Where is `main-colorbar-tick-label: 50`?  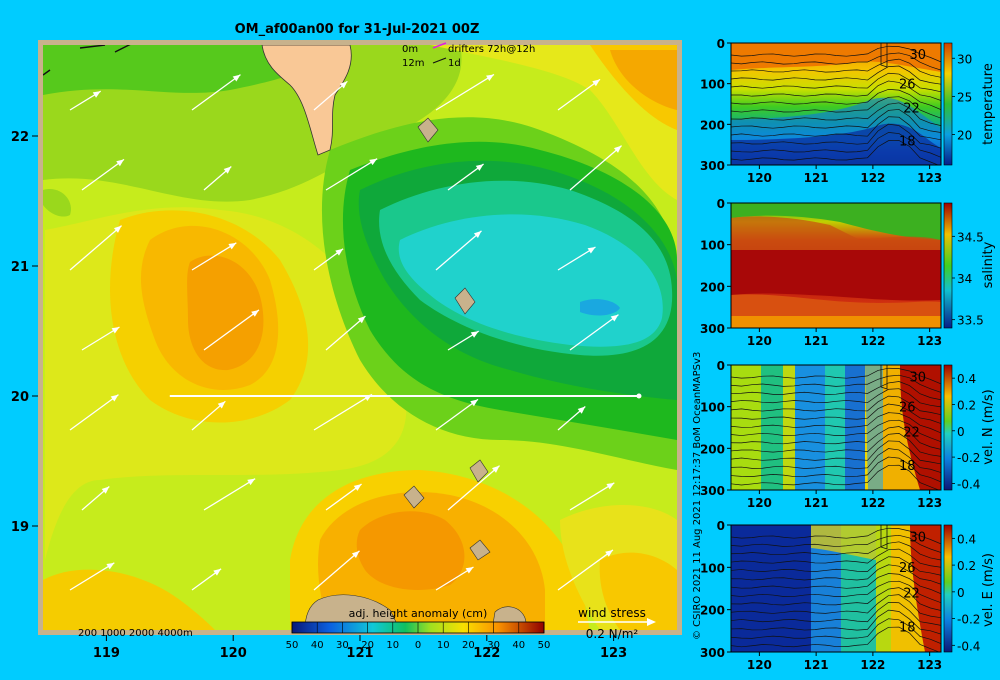 main-colorbar-tick-label: 50 is located at coordinates (292, 645).